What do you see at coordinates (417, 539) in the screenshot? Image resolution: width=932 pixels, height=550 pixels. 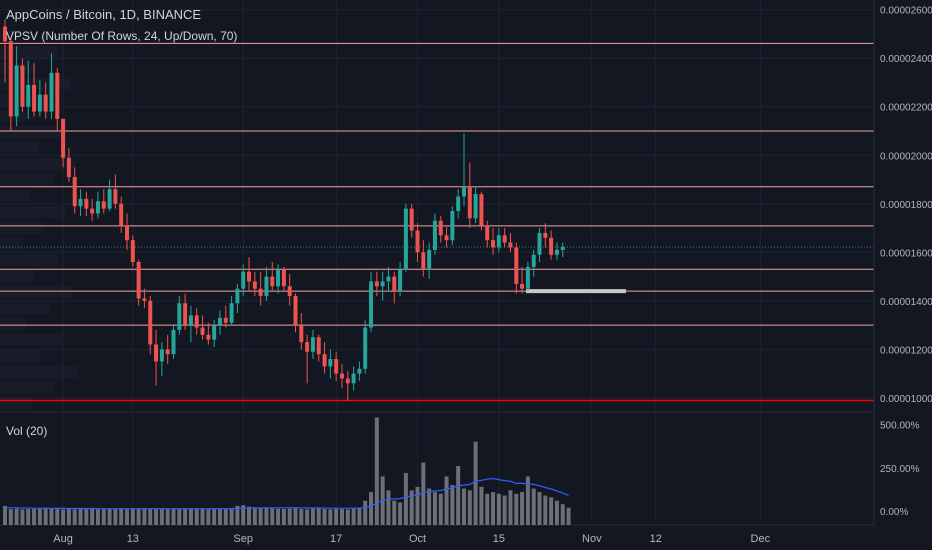 I see `time-tick-label: Oct` at bounding box center [417, 539].